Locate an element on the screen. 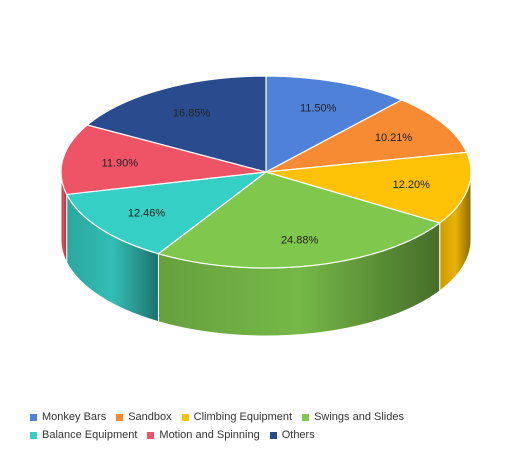 This screenshot has height=451, width=531. legend-item-sandbox: Sandbox is located at coordinates (144, 417).